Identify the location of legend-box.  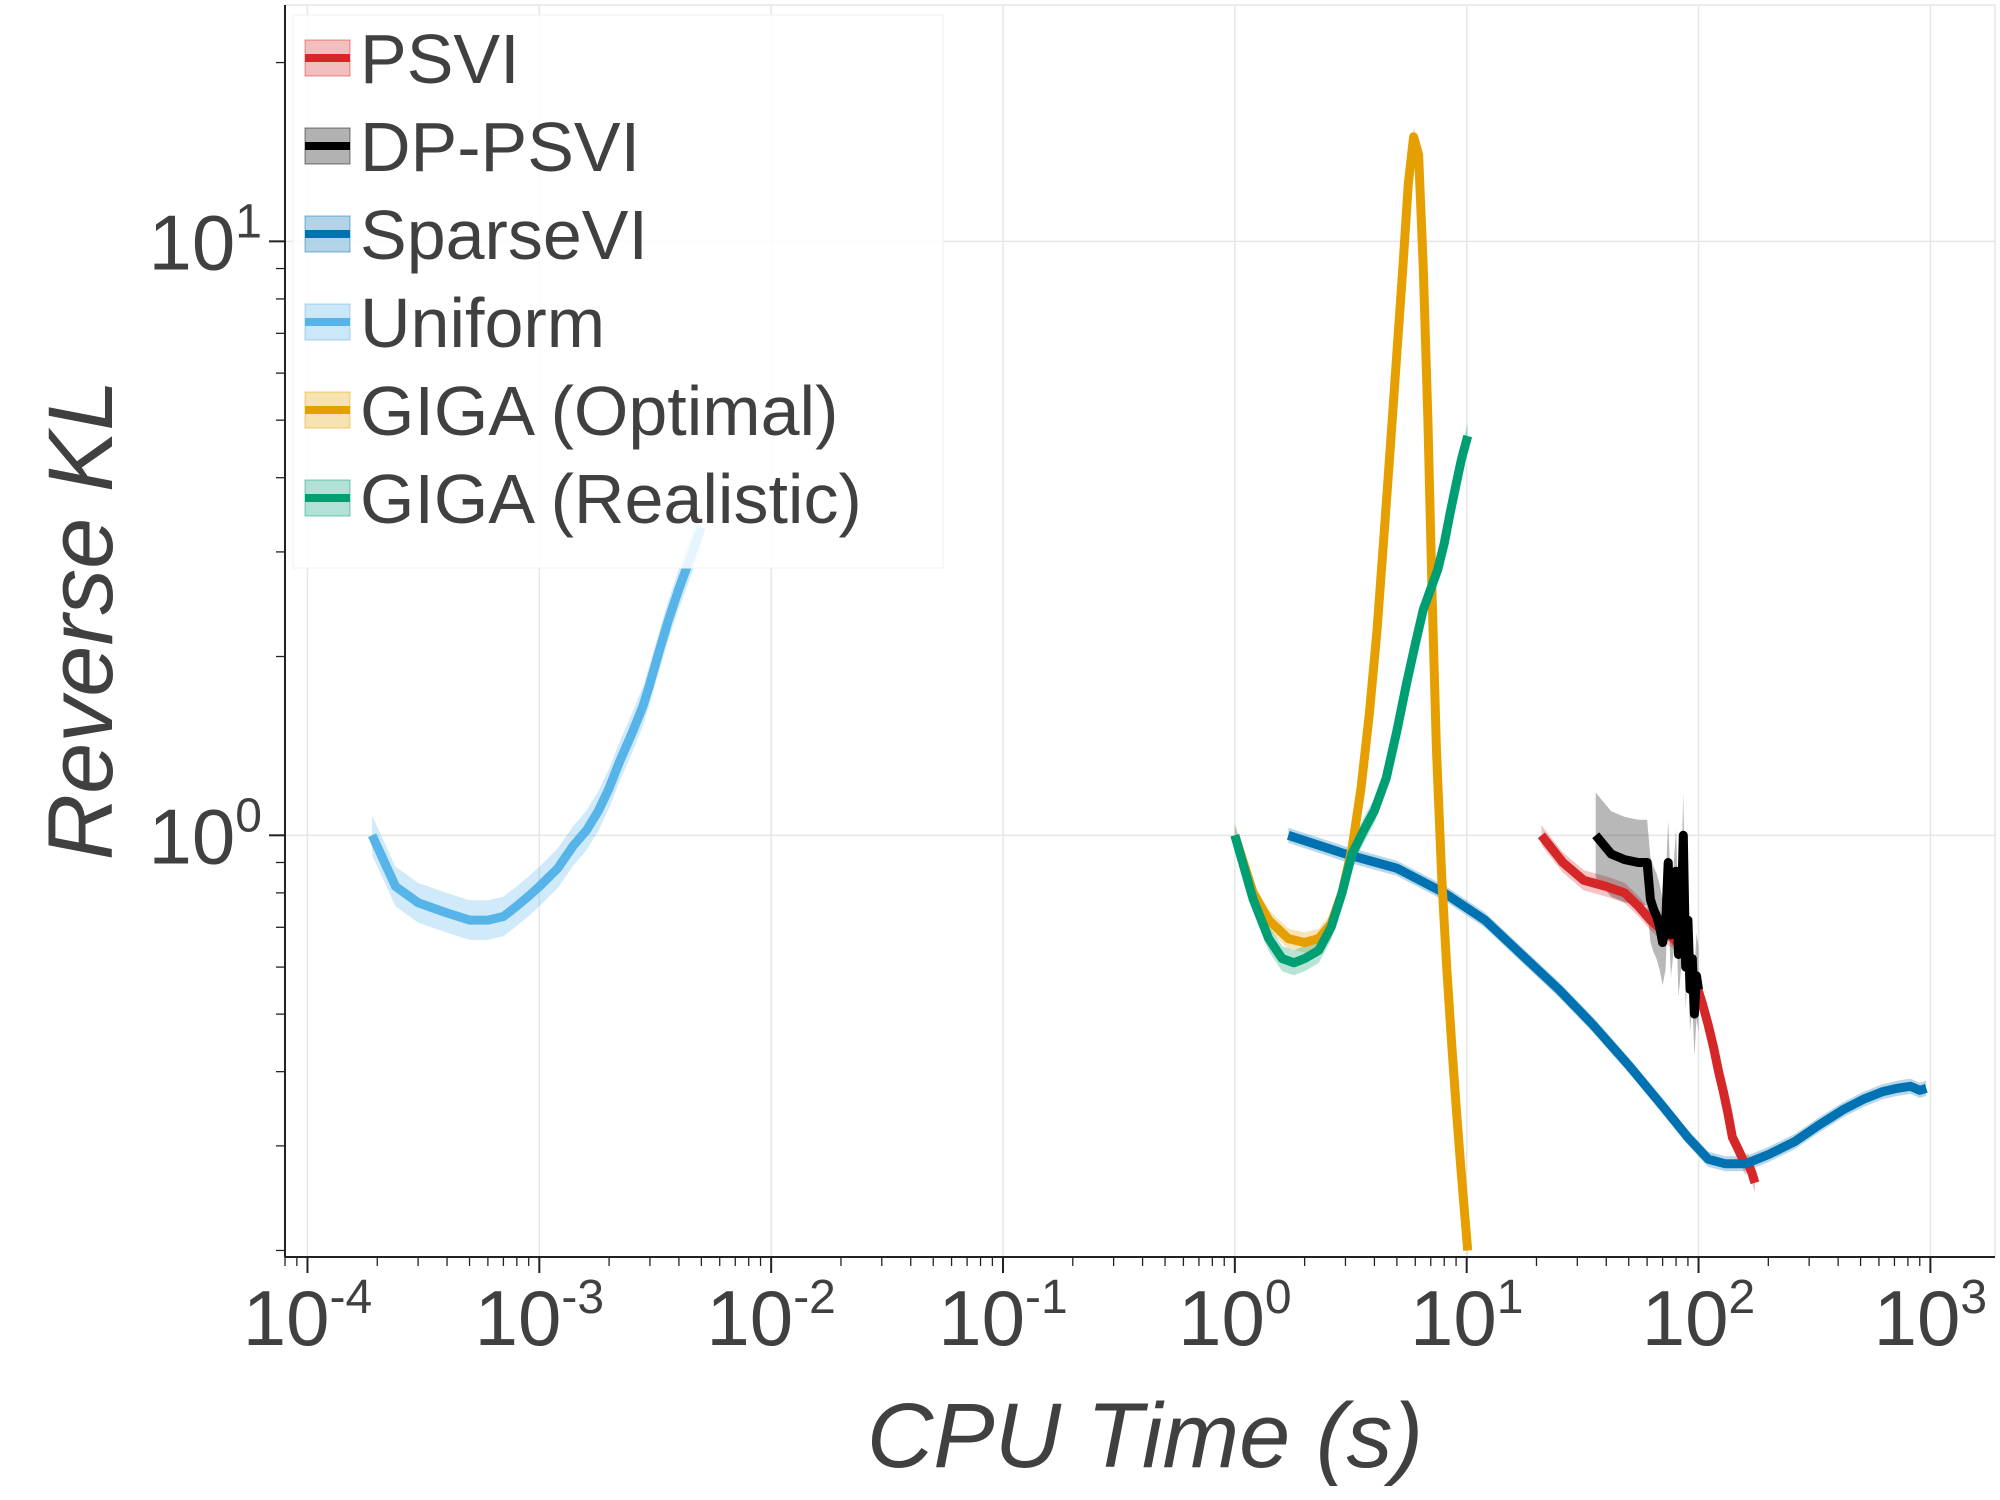
(618, 291).